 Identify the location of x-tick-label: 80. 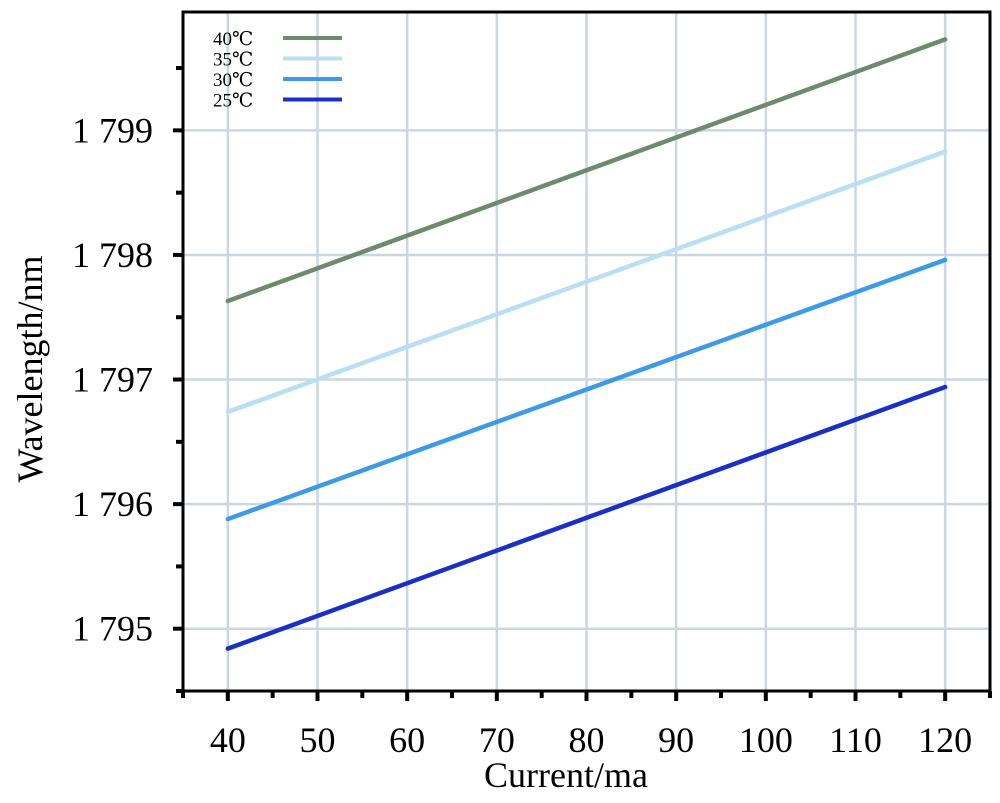
(587, 740).